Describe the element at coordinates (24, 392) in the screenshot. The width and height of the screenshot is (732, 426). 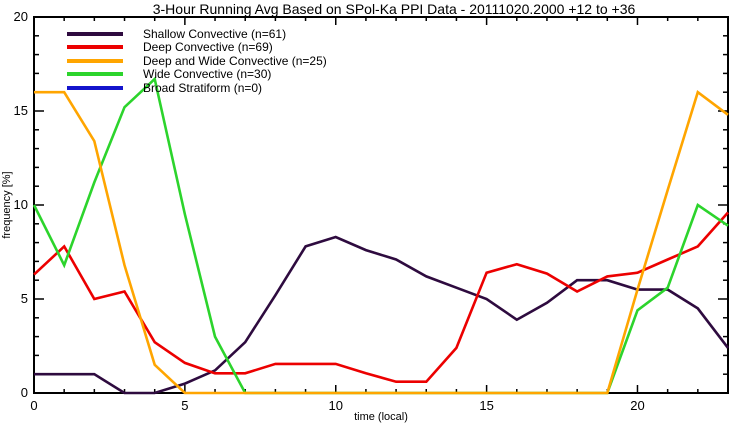
I see `y-tick-label: 0` at that location.